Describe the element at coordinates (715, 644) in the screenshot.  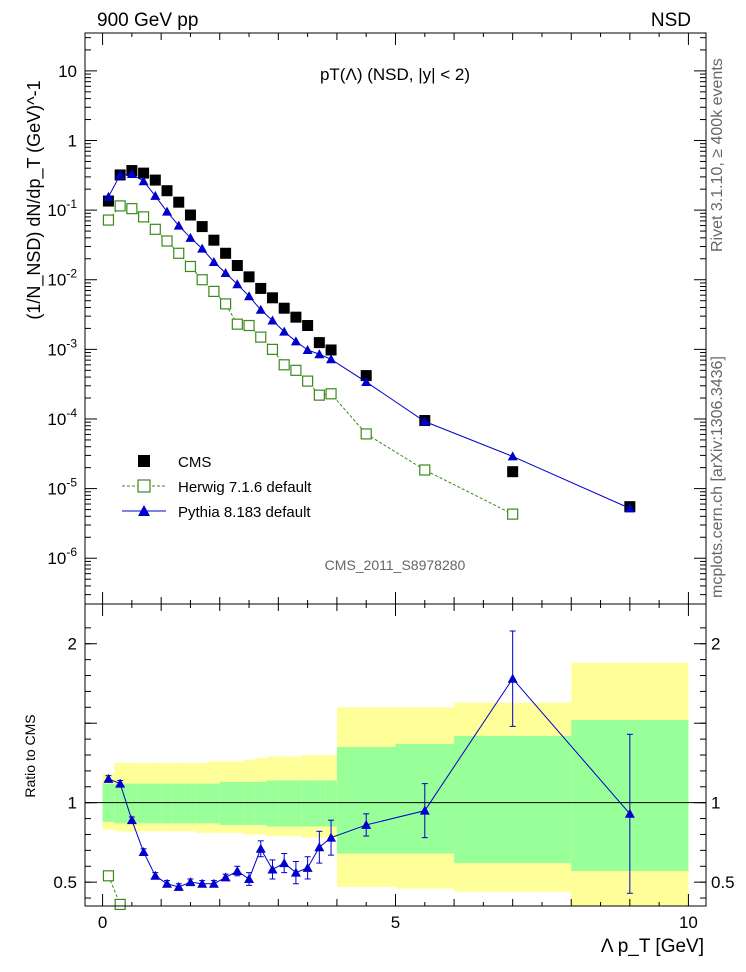
I see `ratio-y-tick-label-right: 2` at that location.